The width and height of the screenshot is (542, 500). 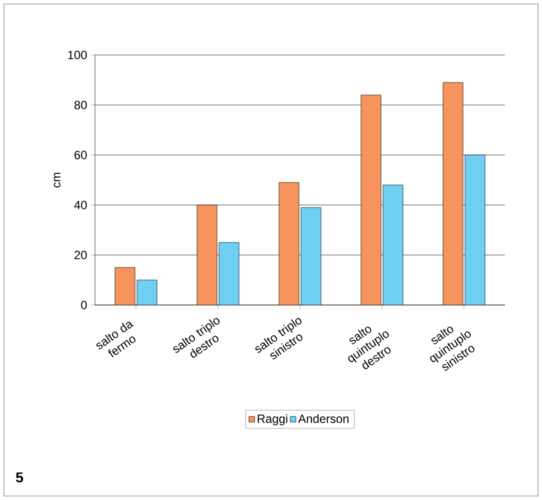 I want to click on y-tick-label: 100, so click(x=77, y=55).